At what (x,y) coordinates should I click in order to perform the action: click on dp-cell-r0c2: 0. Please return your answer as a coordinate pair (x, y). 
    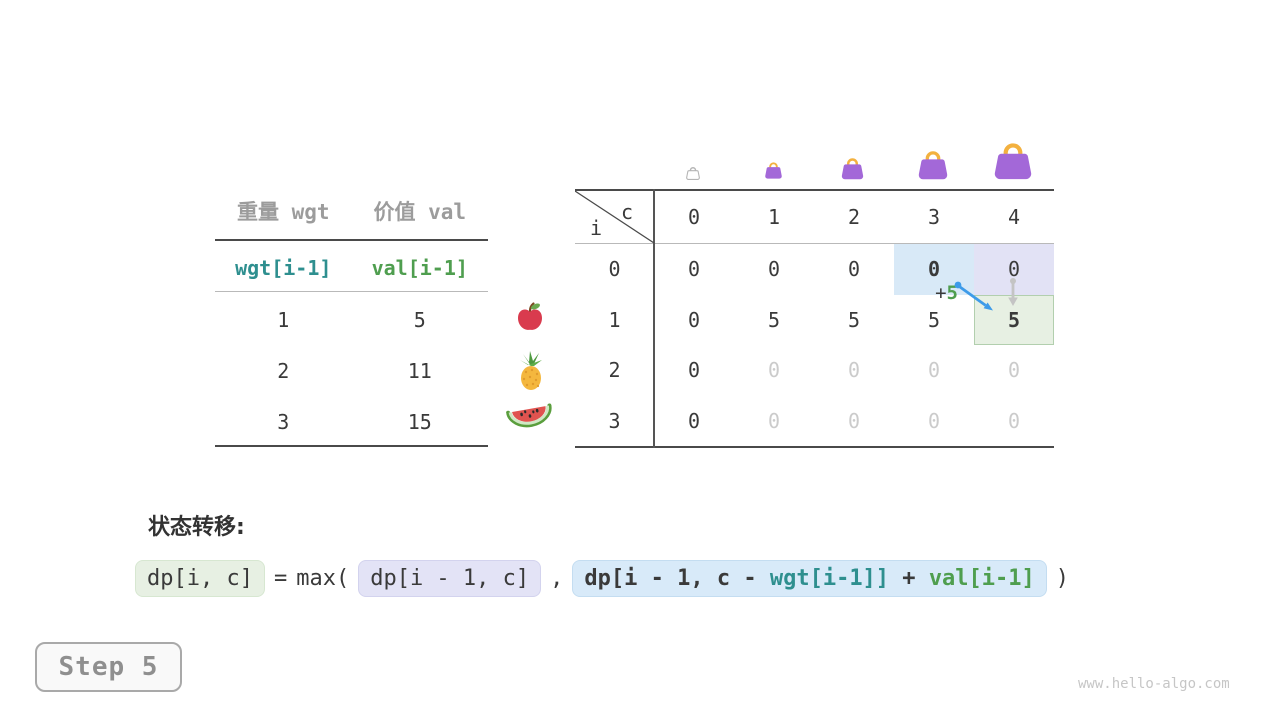
    Looking at the image, I should click on (854, 269).